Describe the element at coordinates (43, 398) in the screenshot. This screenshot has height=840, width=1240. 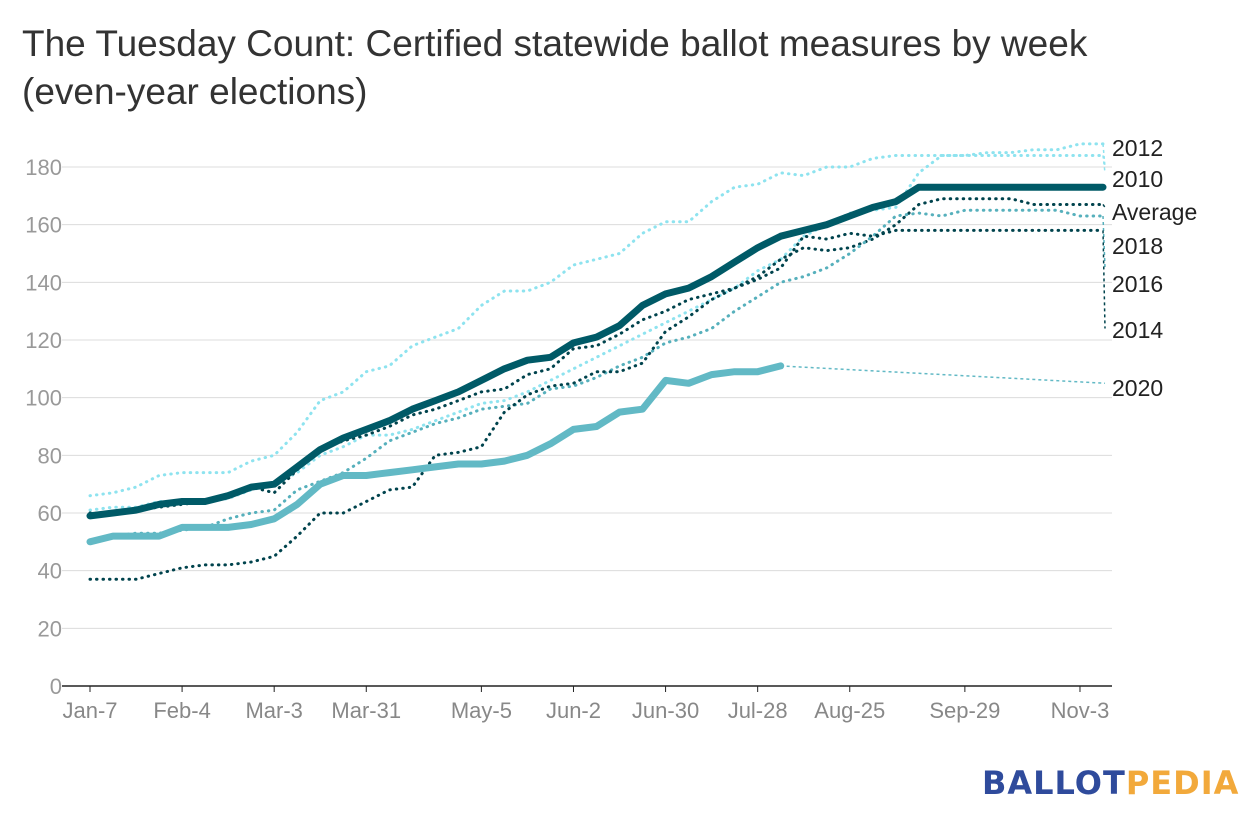
I see `y-tick-label: 100` at that location.